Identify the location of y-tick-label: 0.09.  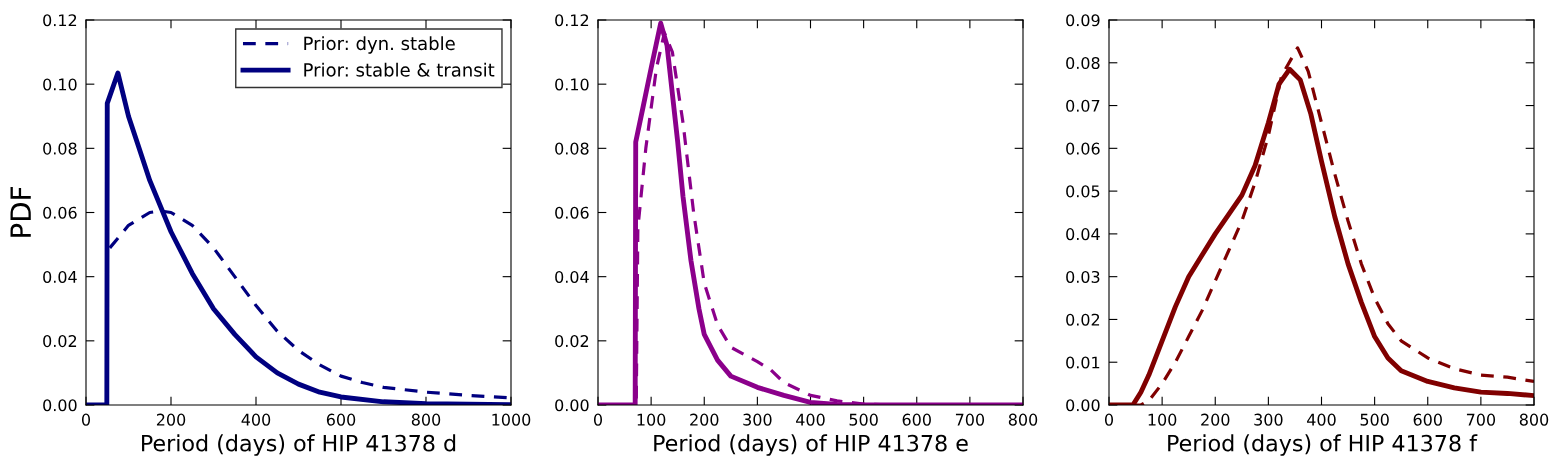
(1083, 20).